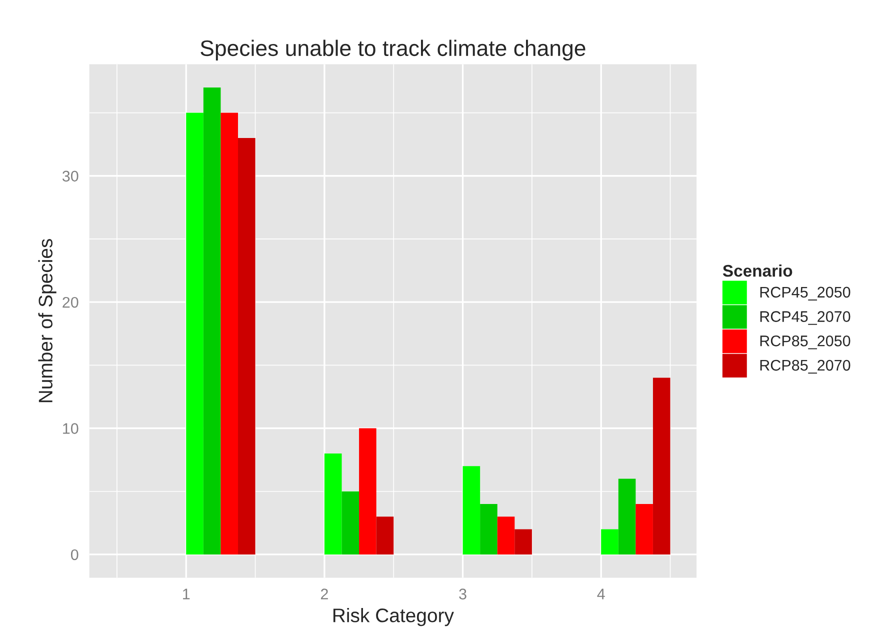 The width and height of the screenshot is (893, 642). What do you see at coordinates (462, 594) in the screenshot?
I see `x-tick-label: 3` at bounding box center [462, 594].